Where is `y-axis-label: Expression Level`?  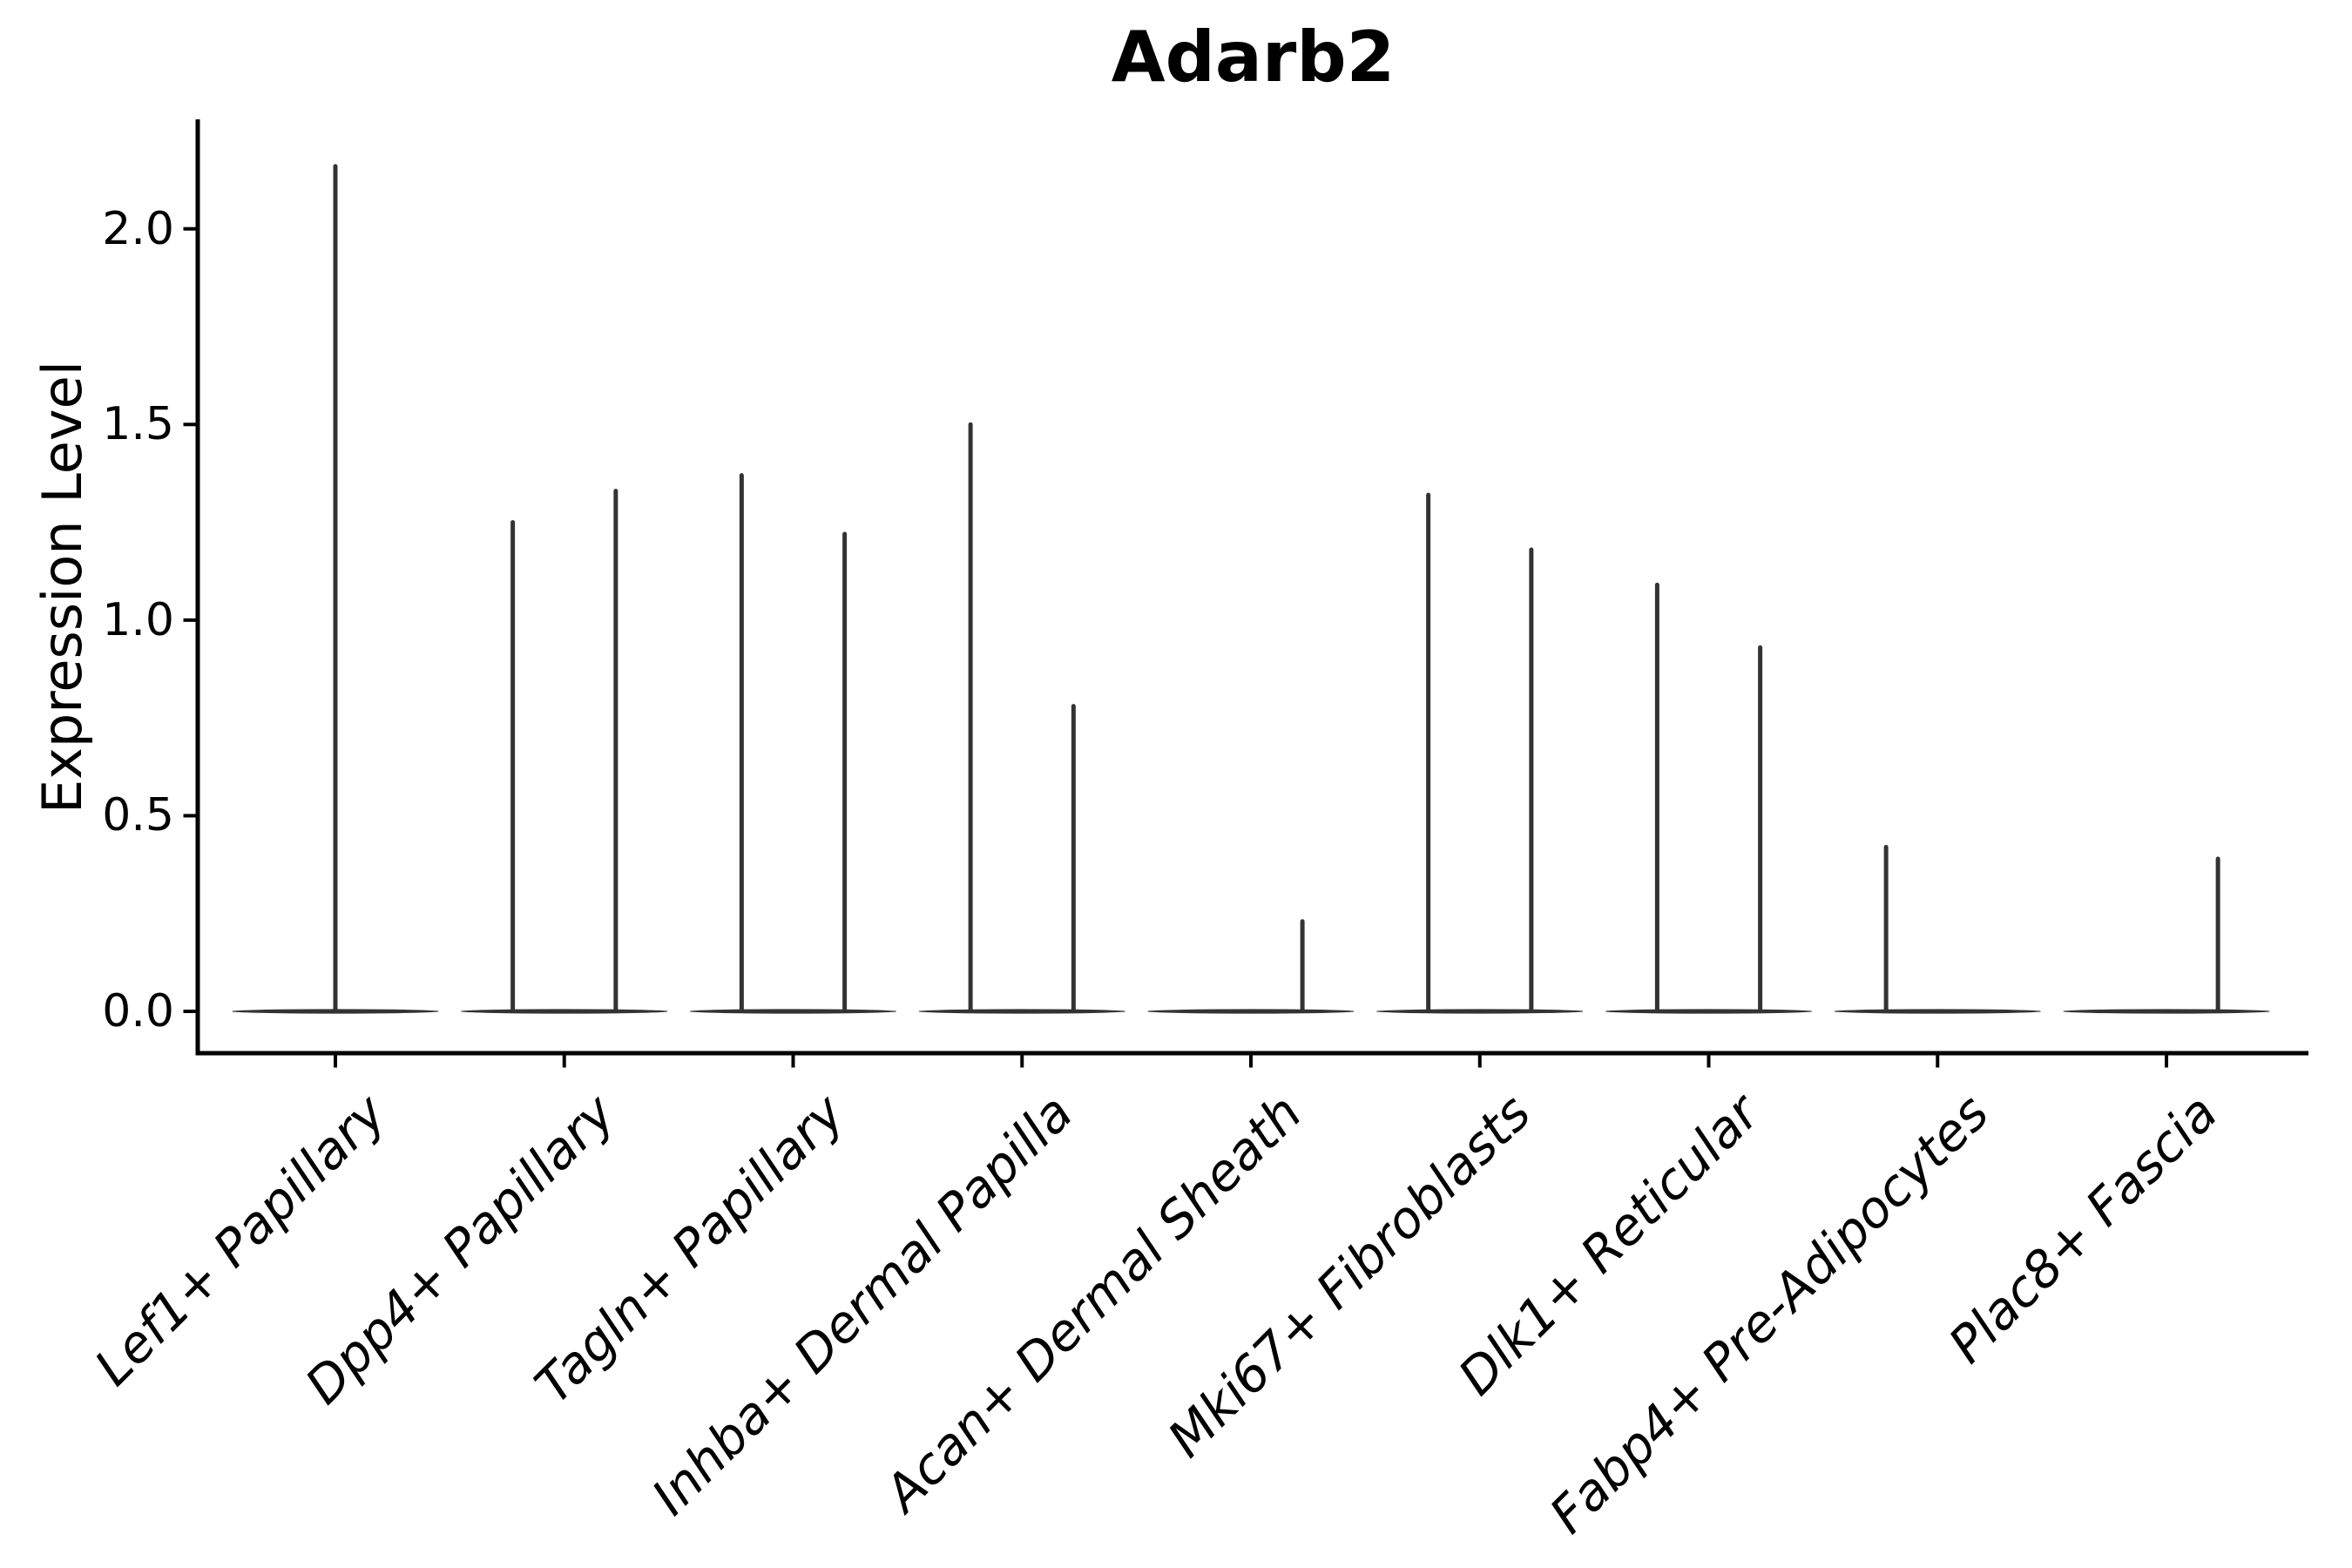 y-axis-label: Expression Level is located at coordinates (62, 587).